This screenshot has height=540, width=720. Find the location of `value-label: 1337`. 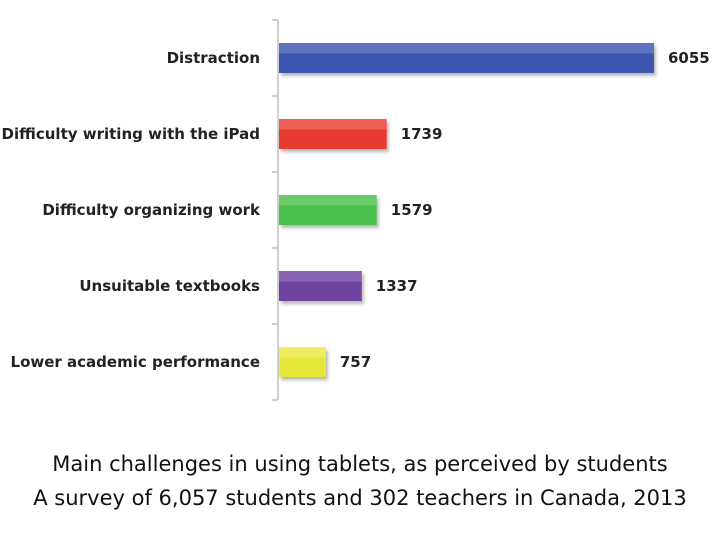

value-label: 1337 is located at coordinates (397, 286).